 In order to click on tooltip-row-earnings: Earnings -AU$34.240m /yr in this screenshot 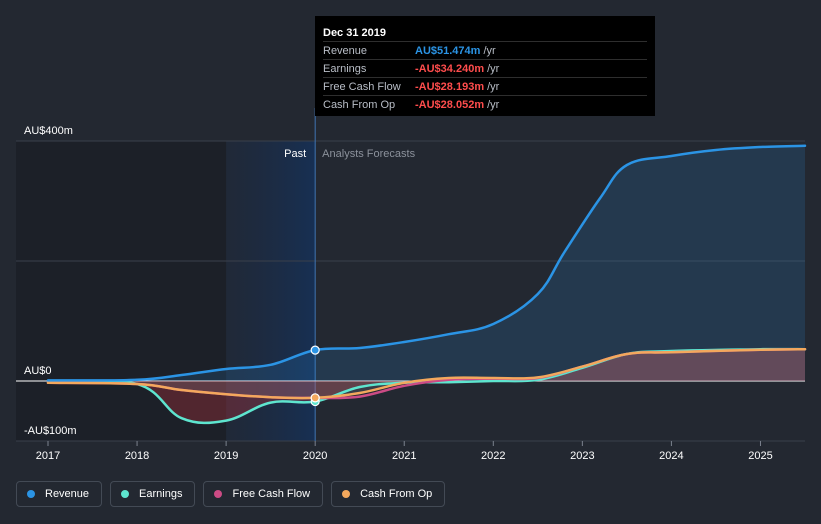, I will do `click(485, 68)`.